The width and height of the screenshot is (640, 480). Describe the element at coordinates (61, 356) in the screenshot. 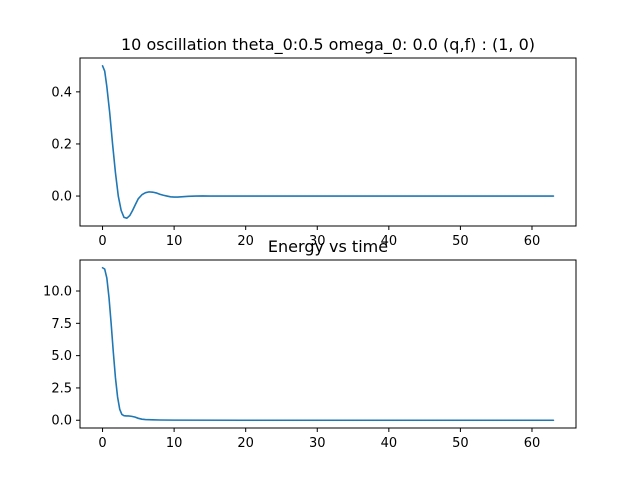

I see `y-tick-label: 5.0` at that location.